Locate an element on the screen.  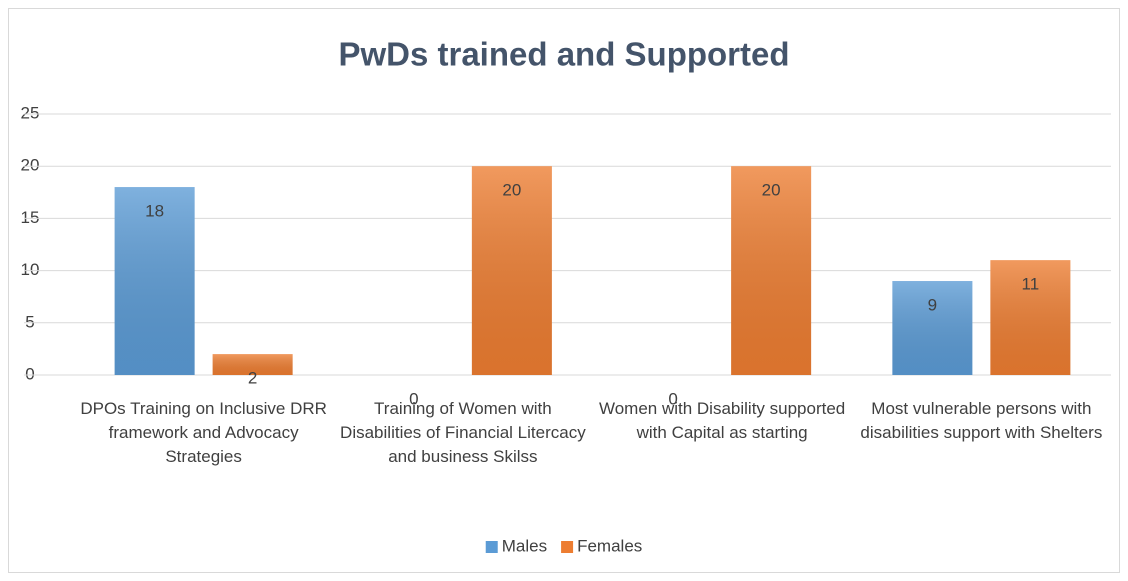
y-tick-label: 15 is located at coordinates (30, 217).